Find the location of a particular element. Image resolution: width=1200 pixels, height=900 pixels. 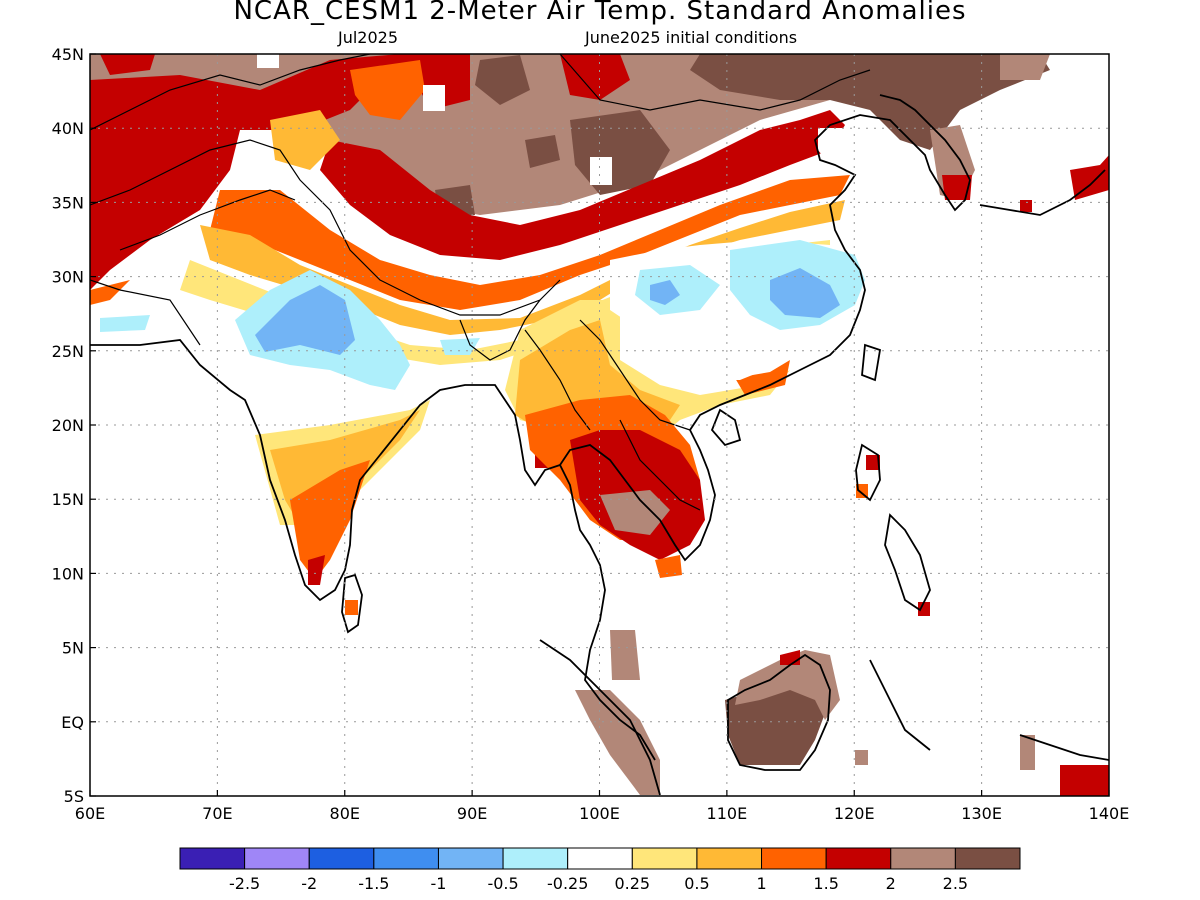

colorbar-label: 0.25 is located at coordinates (632, 883).